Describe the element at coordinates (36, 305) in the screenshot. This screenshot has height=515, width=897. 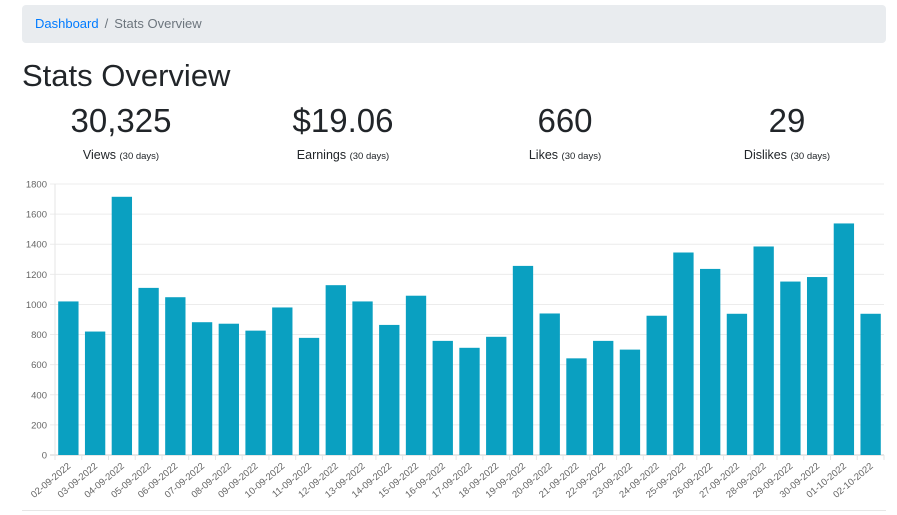
I see `y-tick-label: 1000` at that location.